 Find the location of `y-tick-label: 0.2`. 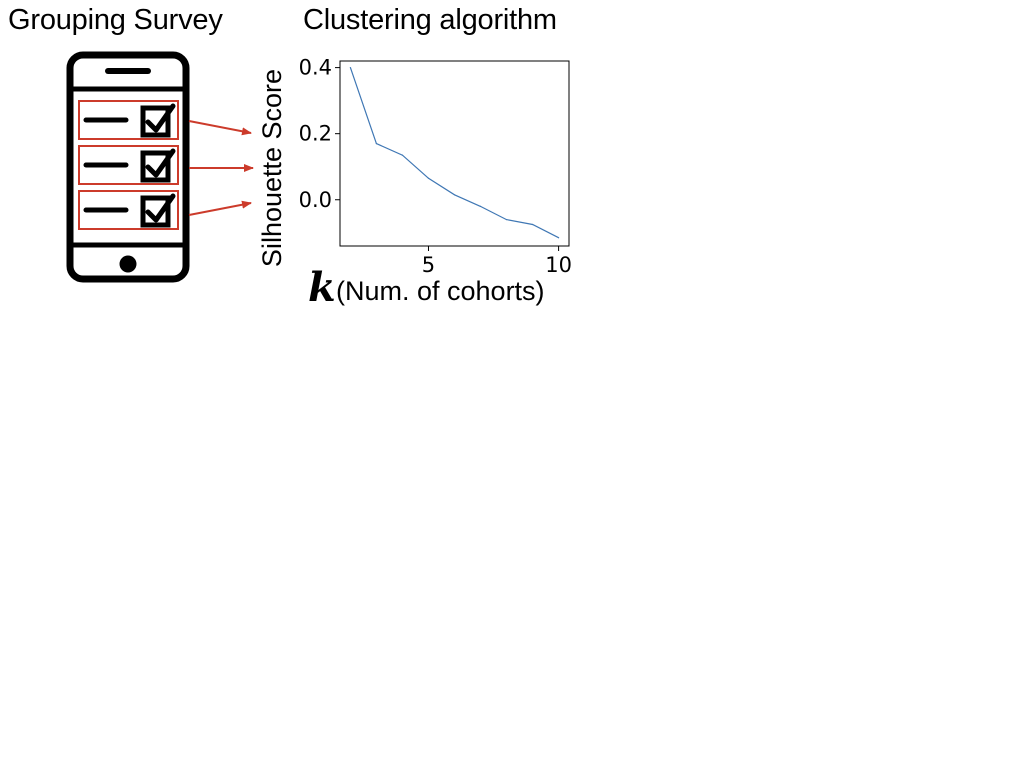

y-tick-label: 0.2 is located at coordinates (315, 134).